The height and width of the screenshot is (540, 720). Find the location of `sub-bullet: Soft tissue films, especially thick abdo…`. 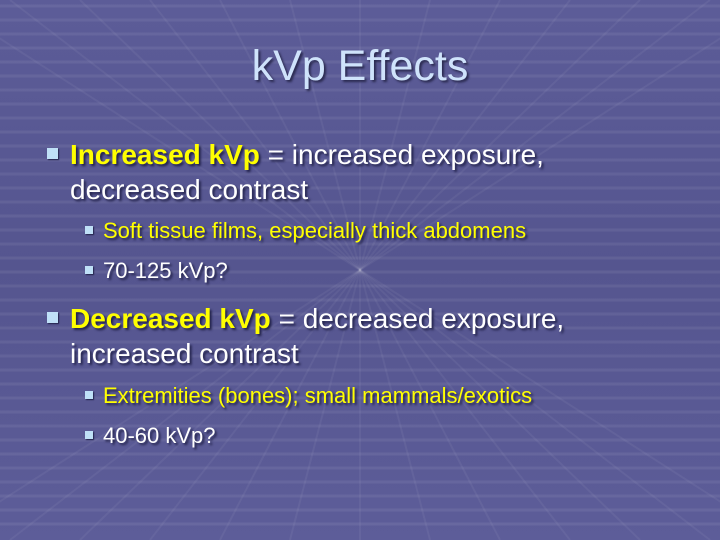

sub-bullet: Soft tissue films, especially thick abdo… is located at coordinates (306, 231).